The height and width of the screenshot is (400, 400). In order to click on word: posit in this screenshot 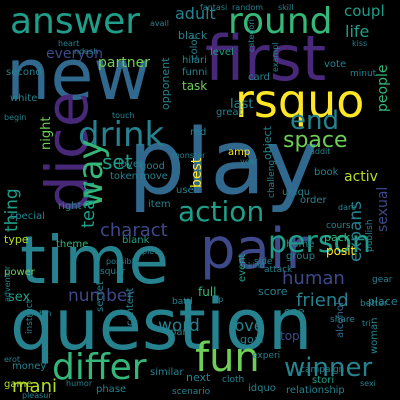, I will do `click(341, 251)`.